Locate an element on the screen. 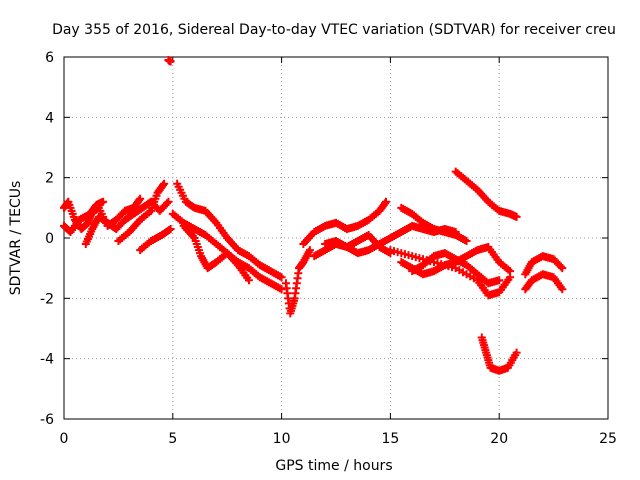  y-tick-label: -2 is located at coordinates (47, 299).